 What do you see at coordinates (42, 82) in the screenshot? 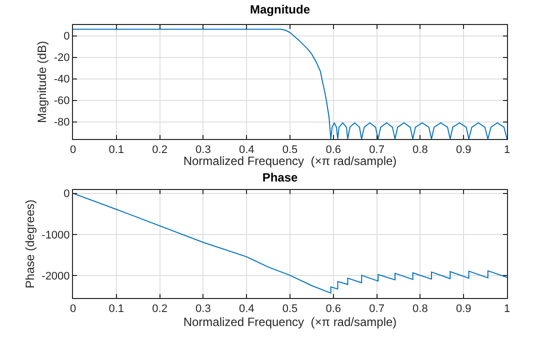
I see `y-axis-title: Magnitude (dB)` at bounding box center [42, 82].